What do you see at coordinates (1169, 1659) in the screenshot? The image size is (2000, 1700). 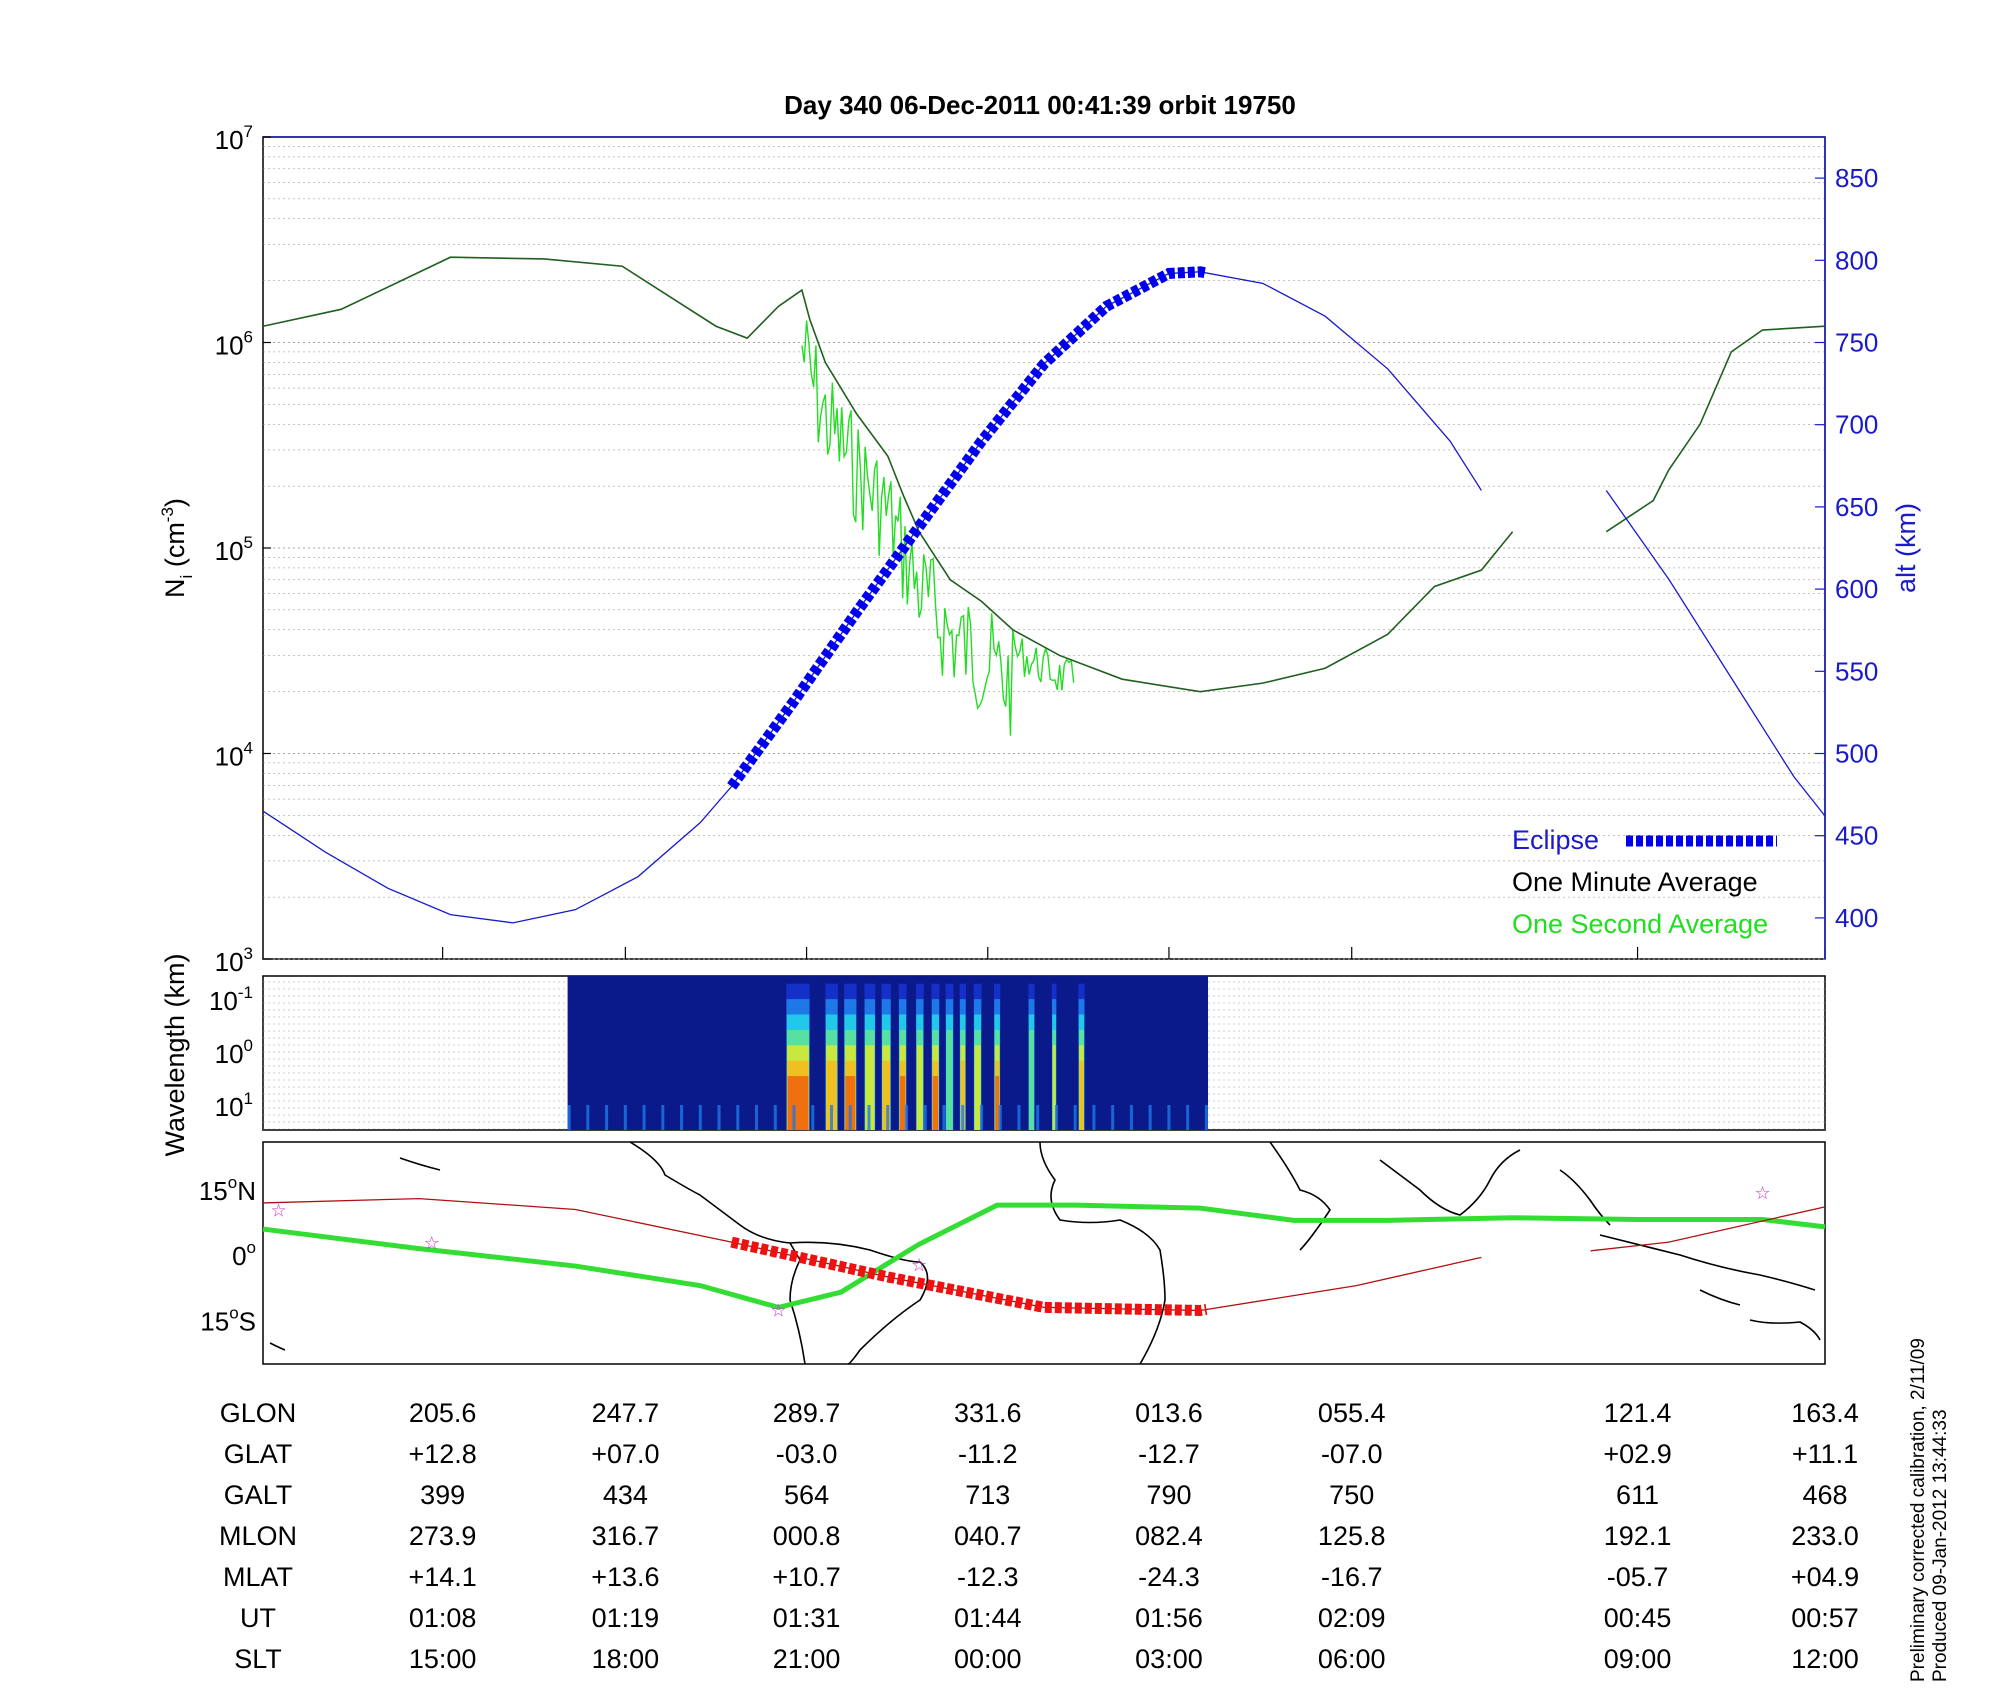 I see `table-cell: 03:00` at bounding box center [1169, 1659].